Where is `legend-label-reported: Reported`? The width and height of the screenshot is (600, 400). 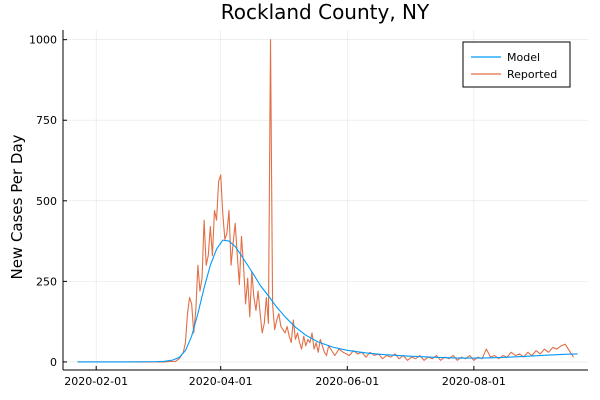
legend-label-reported: Reported is located at coordinates (532, 74).